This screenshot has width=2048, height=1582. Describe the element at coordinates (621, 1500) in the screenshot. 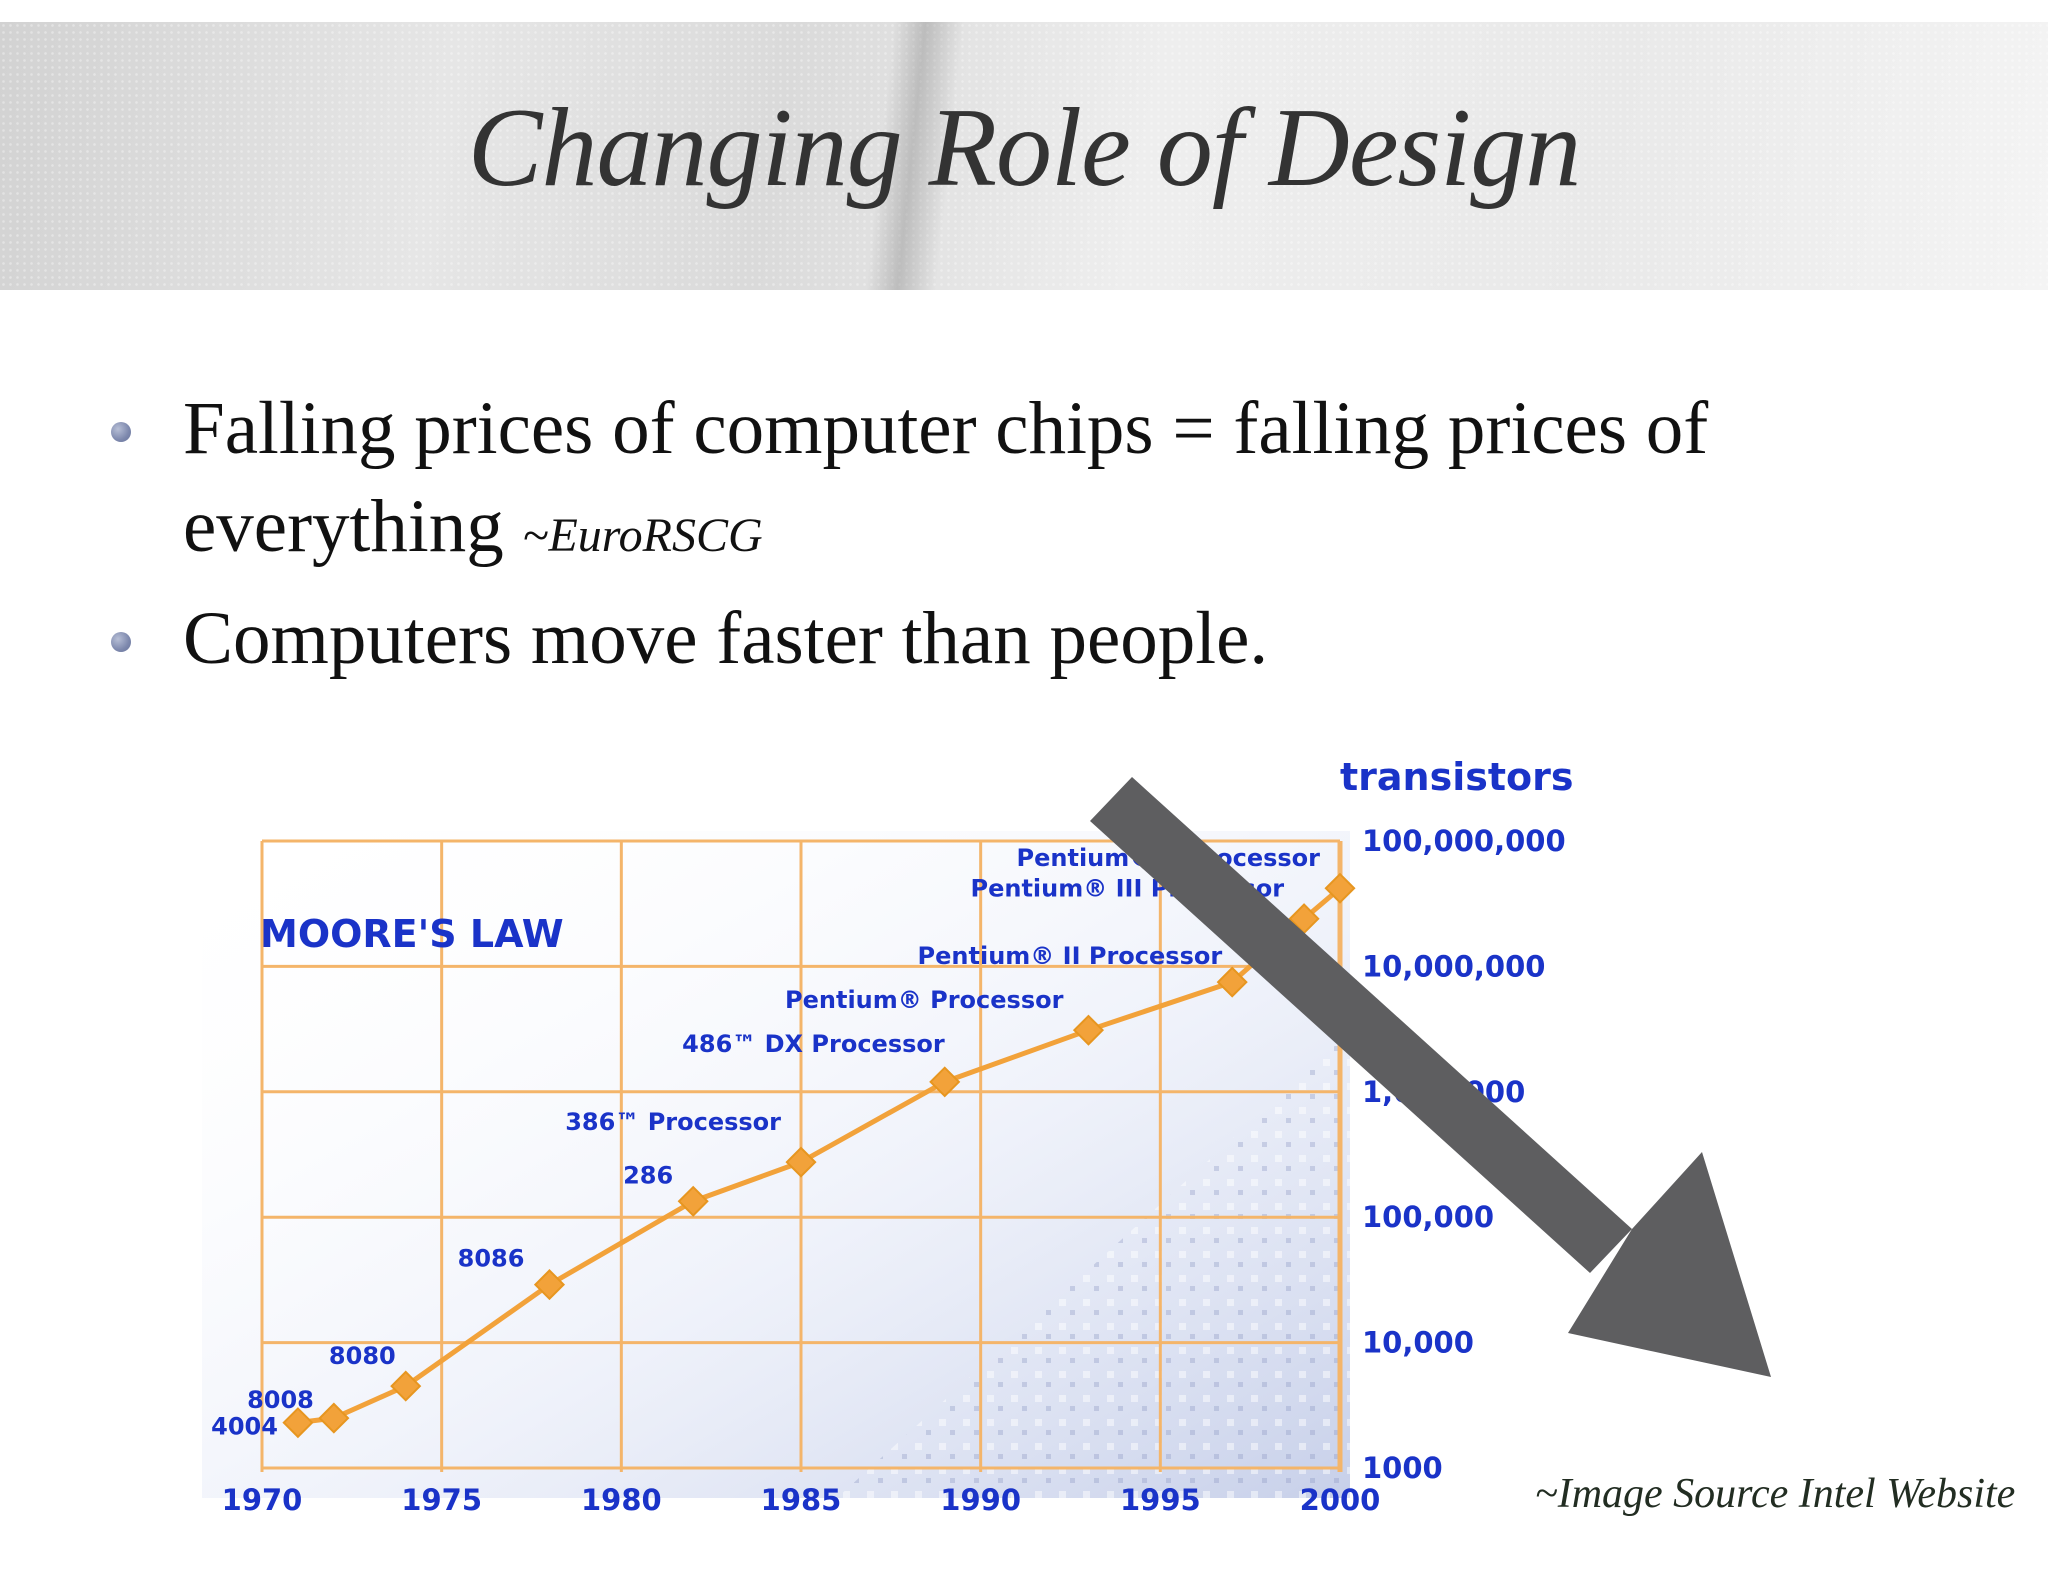

I see `x-tick-label: 1980` at that location.